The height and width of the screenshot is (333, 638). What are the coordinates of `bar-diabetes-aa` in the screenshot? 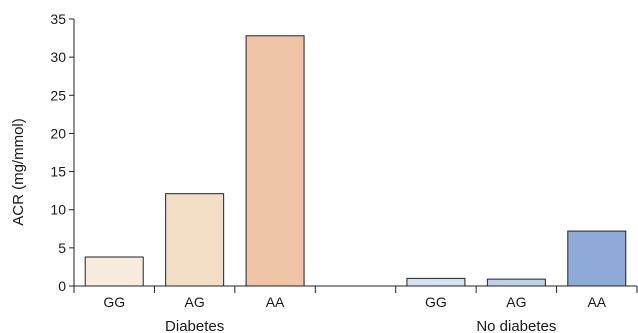 It's located at (275, 161).